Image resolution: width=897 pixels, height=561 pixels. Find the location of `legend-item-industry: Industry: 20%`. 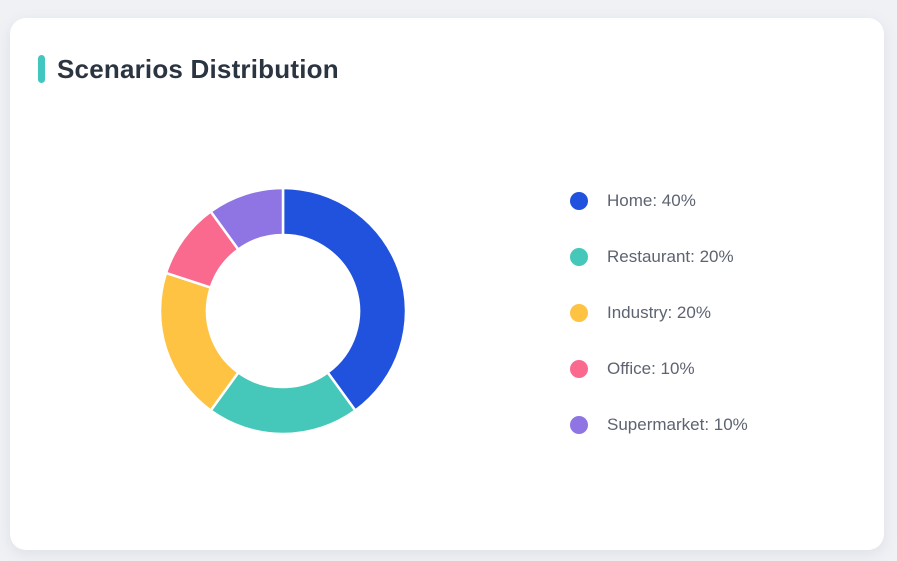

legend-item-industry: Industry: 20% is located at coordinates (659, 313).